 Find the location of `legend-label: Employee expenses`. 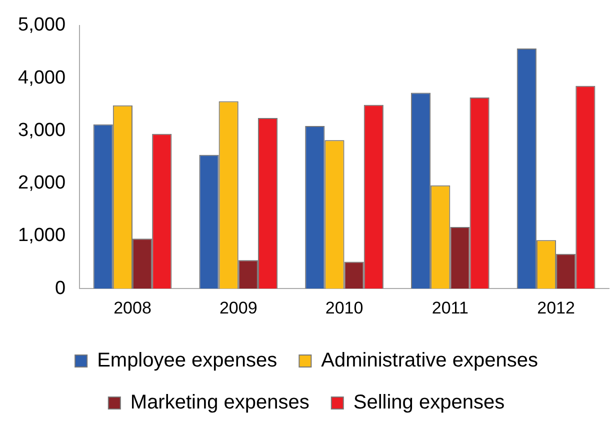

legend-label: Employee expenses is located at coordinates (187, 361).